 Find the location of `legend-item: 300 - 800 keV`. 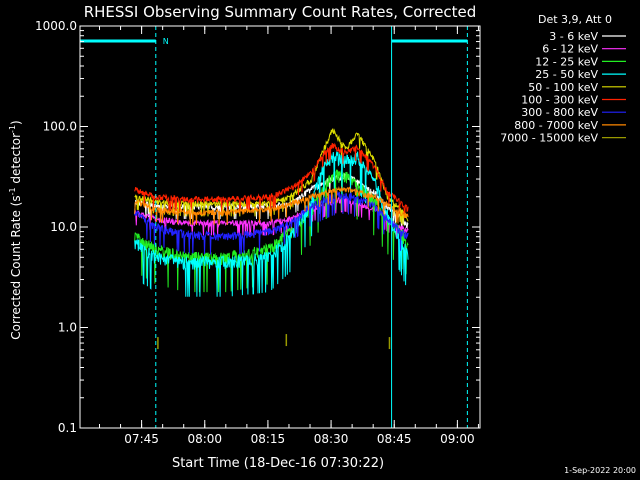

legend-item: 300 - 800 keV is located at coordinates (573, 112).